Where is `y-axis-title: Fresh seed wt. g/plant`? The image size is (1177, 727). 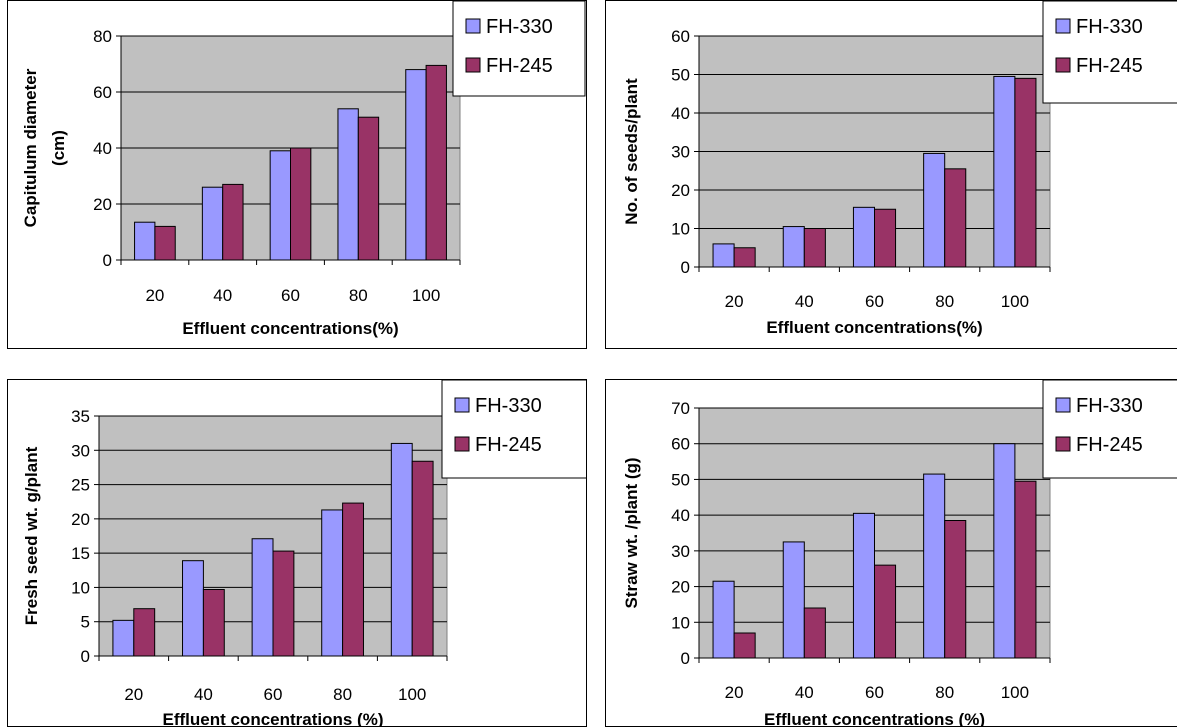 y-axis-title: Fresh seed wt. g/plant is located at coordinates (31, 535).